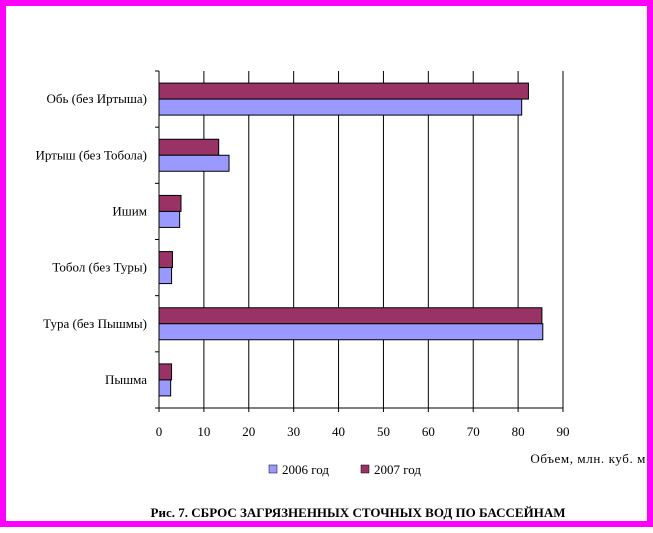 The width and height of the screenshot is (653, 533). I want to click on x-tick-label-40: 40, so click(338, 431).